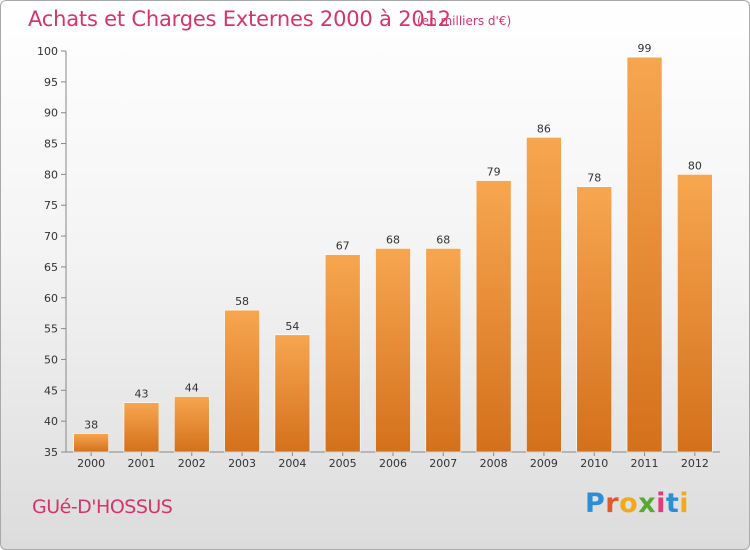 Image resolution: width=750 pixels, height=550 pixels. What do you see at coordinates (51, 329) in the screenshot?
I see `y-tick-label: 55` at bounding box center [51, 329].